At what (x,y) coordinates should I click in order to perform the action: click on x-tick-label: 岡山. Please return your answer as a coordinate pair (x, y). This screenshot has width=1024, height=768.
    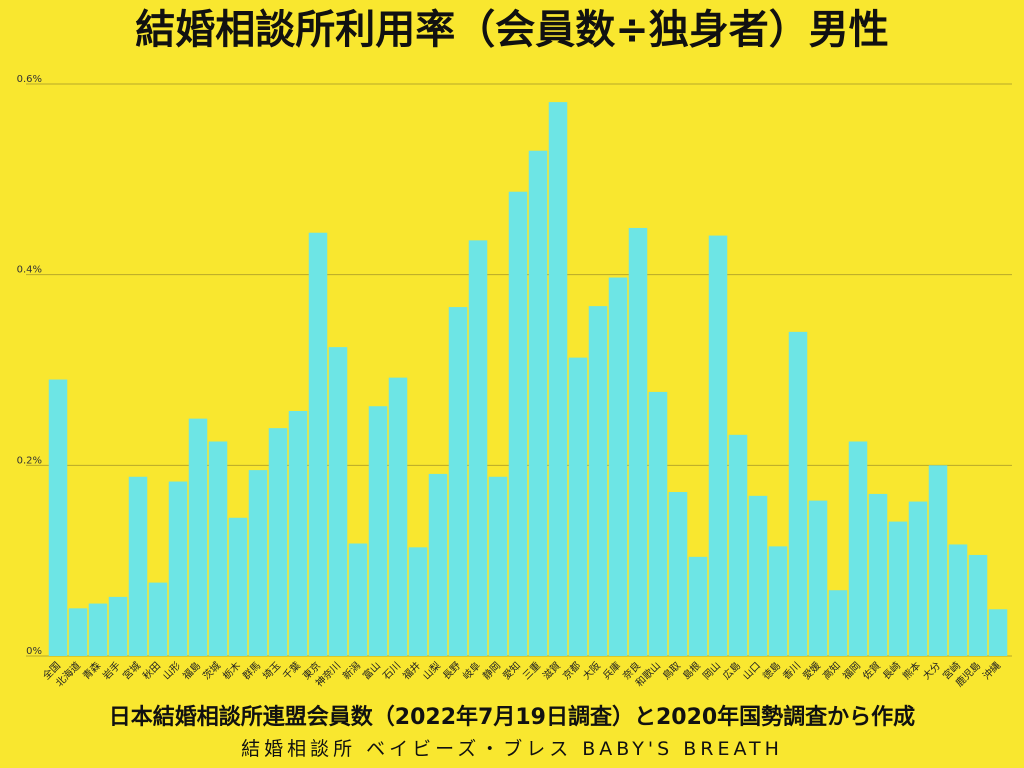
    Looking at the image, I should click on (711, 671).